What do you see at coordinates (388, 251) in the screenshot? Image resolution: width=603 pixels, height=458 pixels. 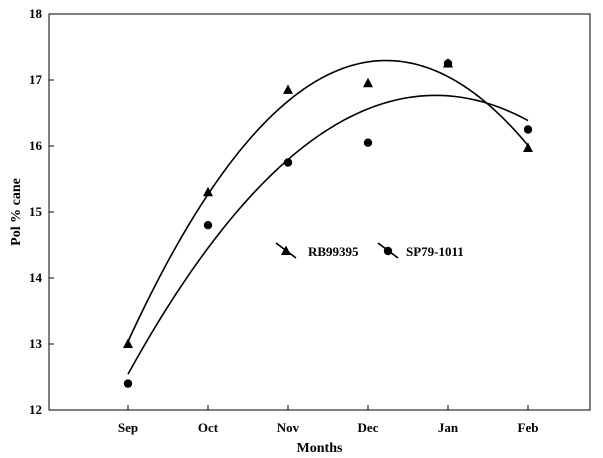 I see `legend-circle-marker` at bounding box center [388, 251].